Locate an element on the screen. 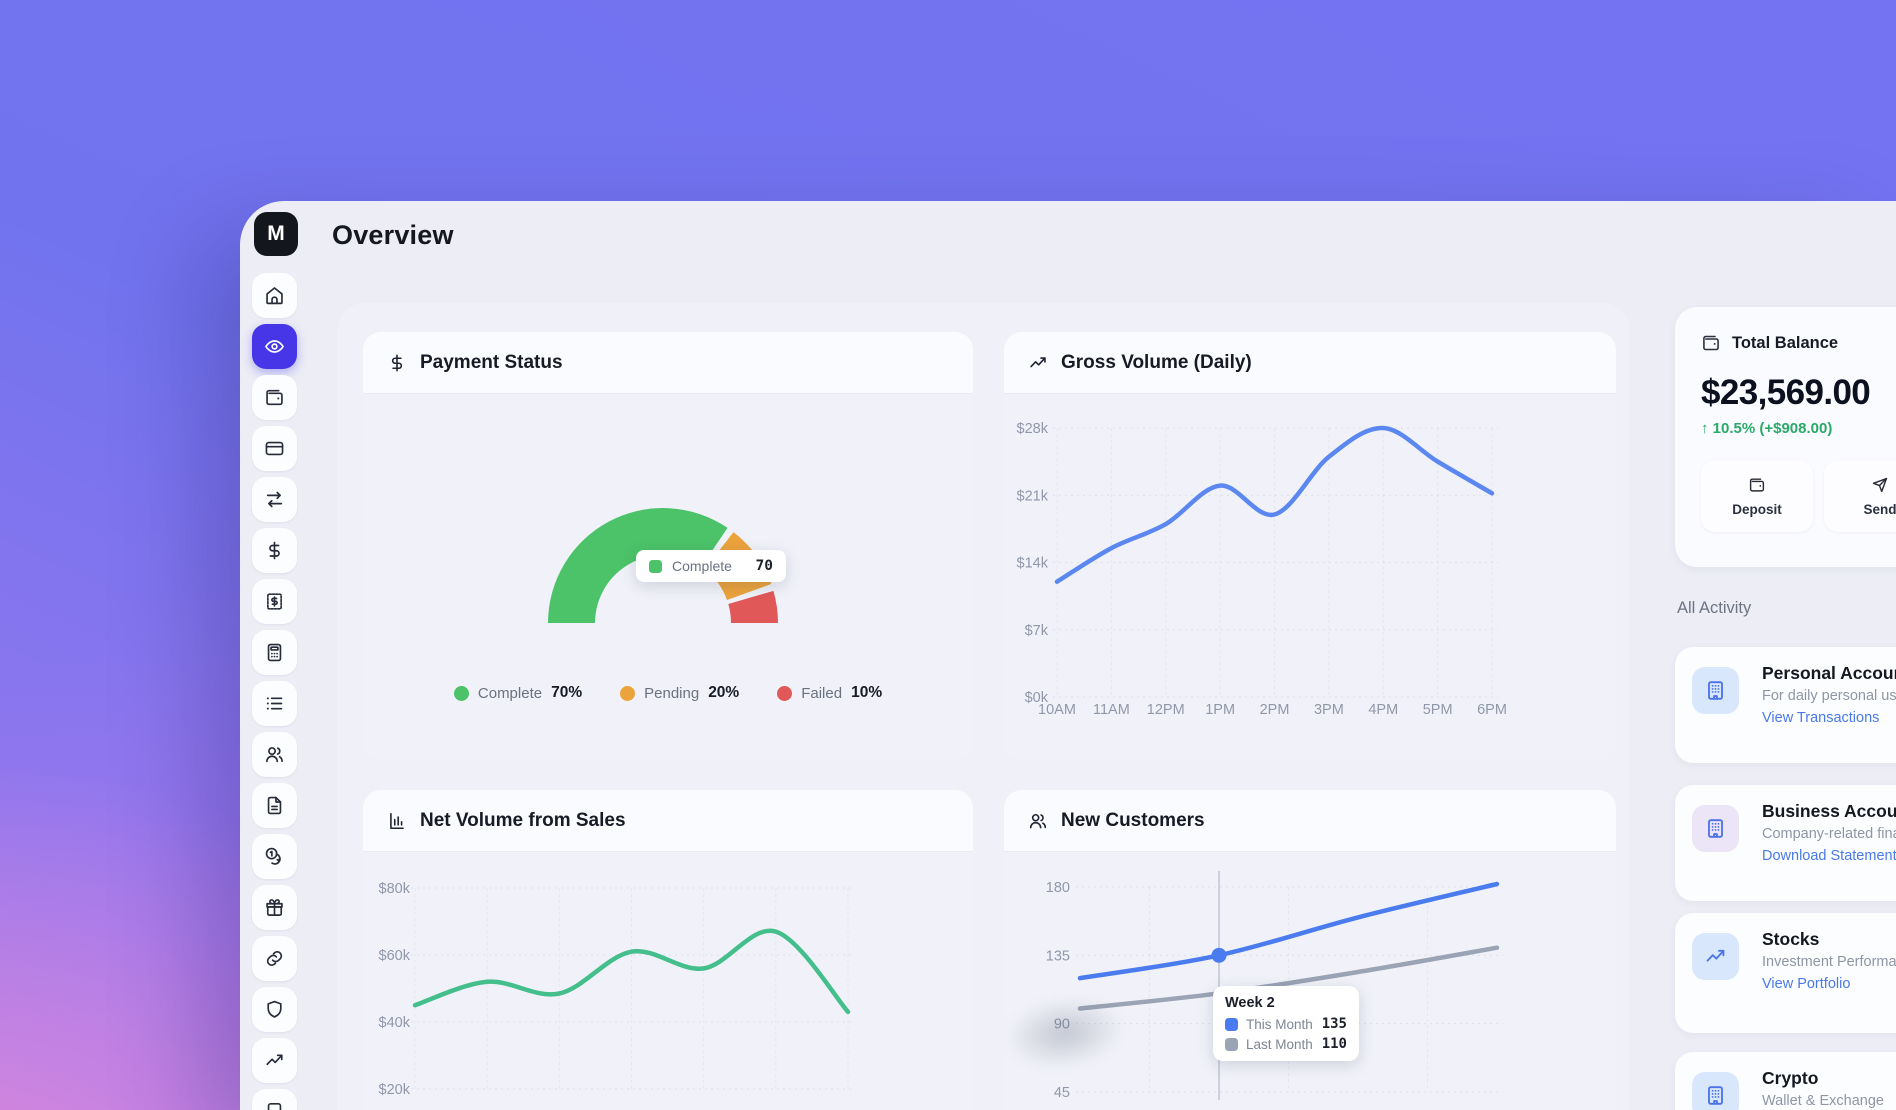  gross-volume-header: Gross Volume (Daily) is located at coordinates (1310, 363).